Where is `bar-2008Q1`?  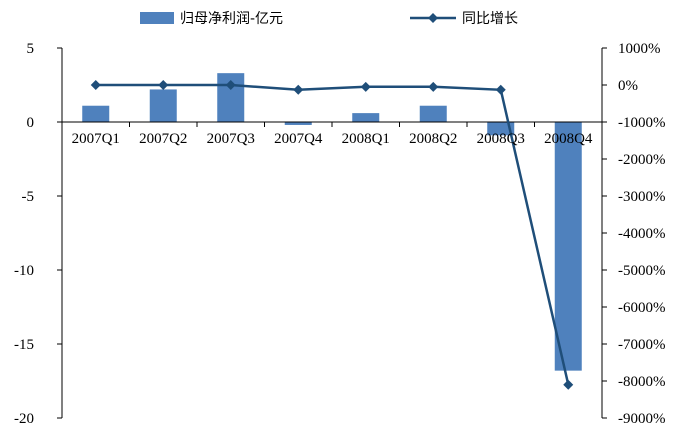
bar-2008Q1 is located at coordinates (366, 117).